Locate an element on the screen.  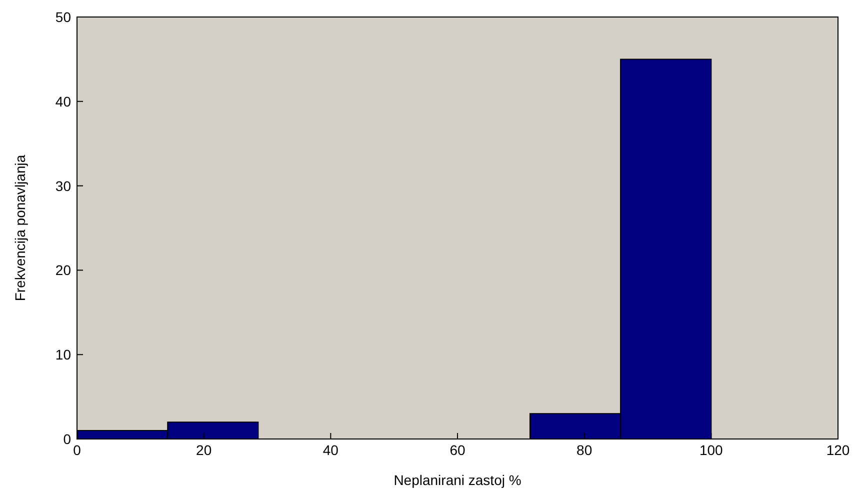
y-tick-label: 50 is located at coordinates (63, 16).